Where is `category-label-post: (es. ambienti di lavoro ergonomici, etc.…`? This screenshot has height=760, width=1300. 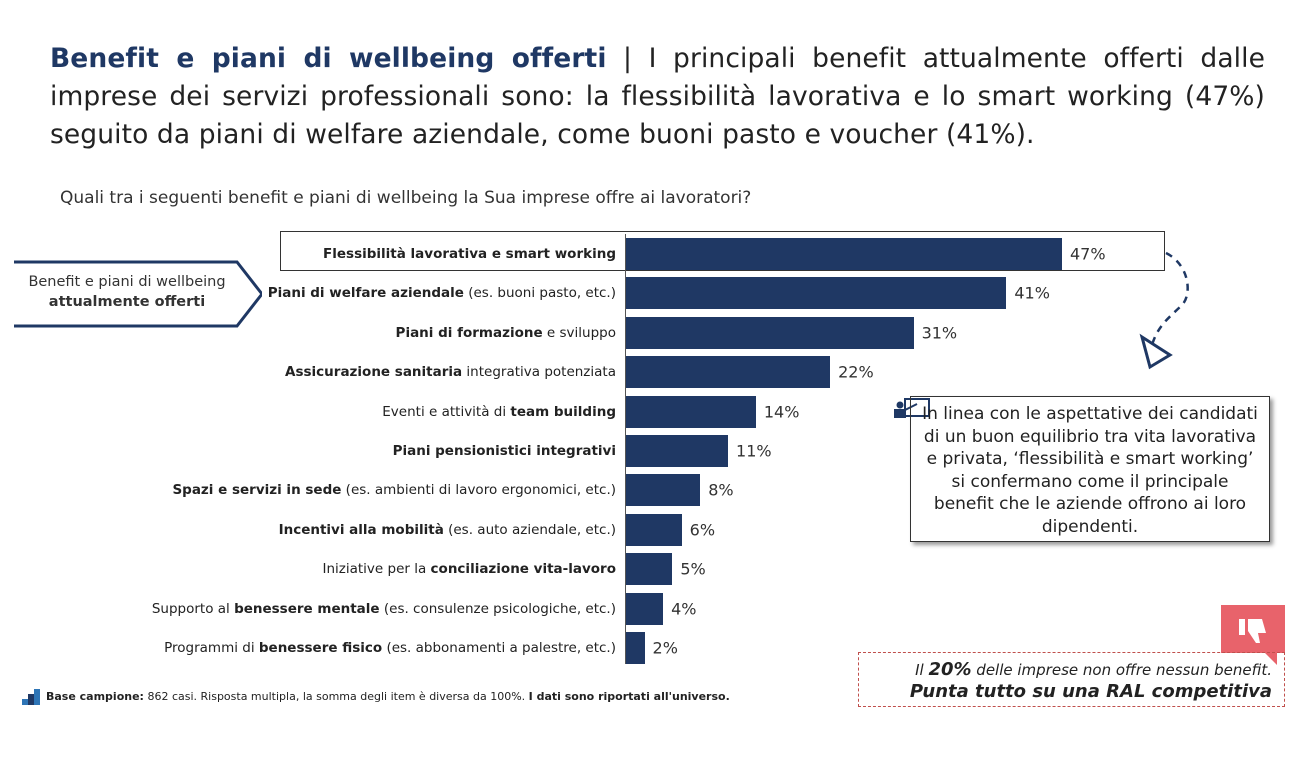
category-label-post: (es. ambienti di lavoro ergonomici, etc.… is located at coordinates (478, 490).